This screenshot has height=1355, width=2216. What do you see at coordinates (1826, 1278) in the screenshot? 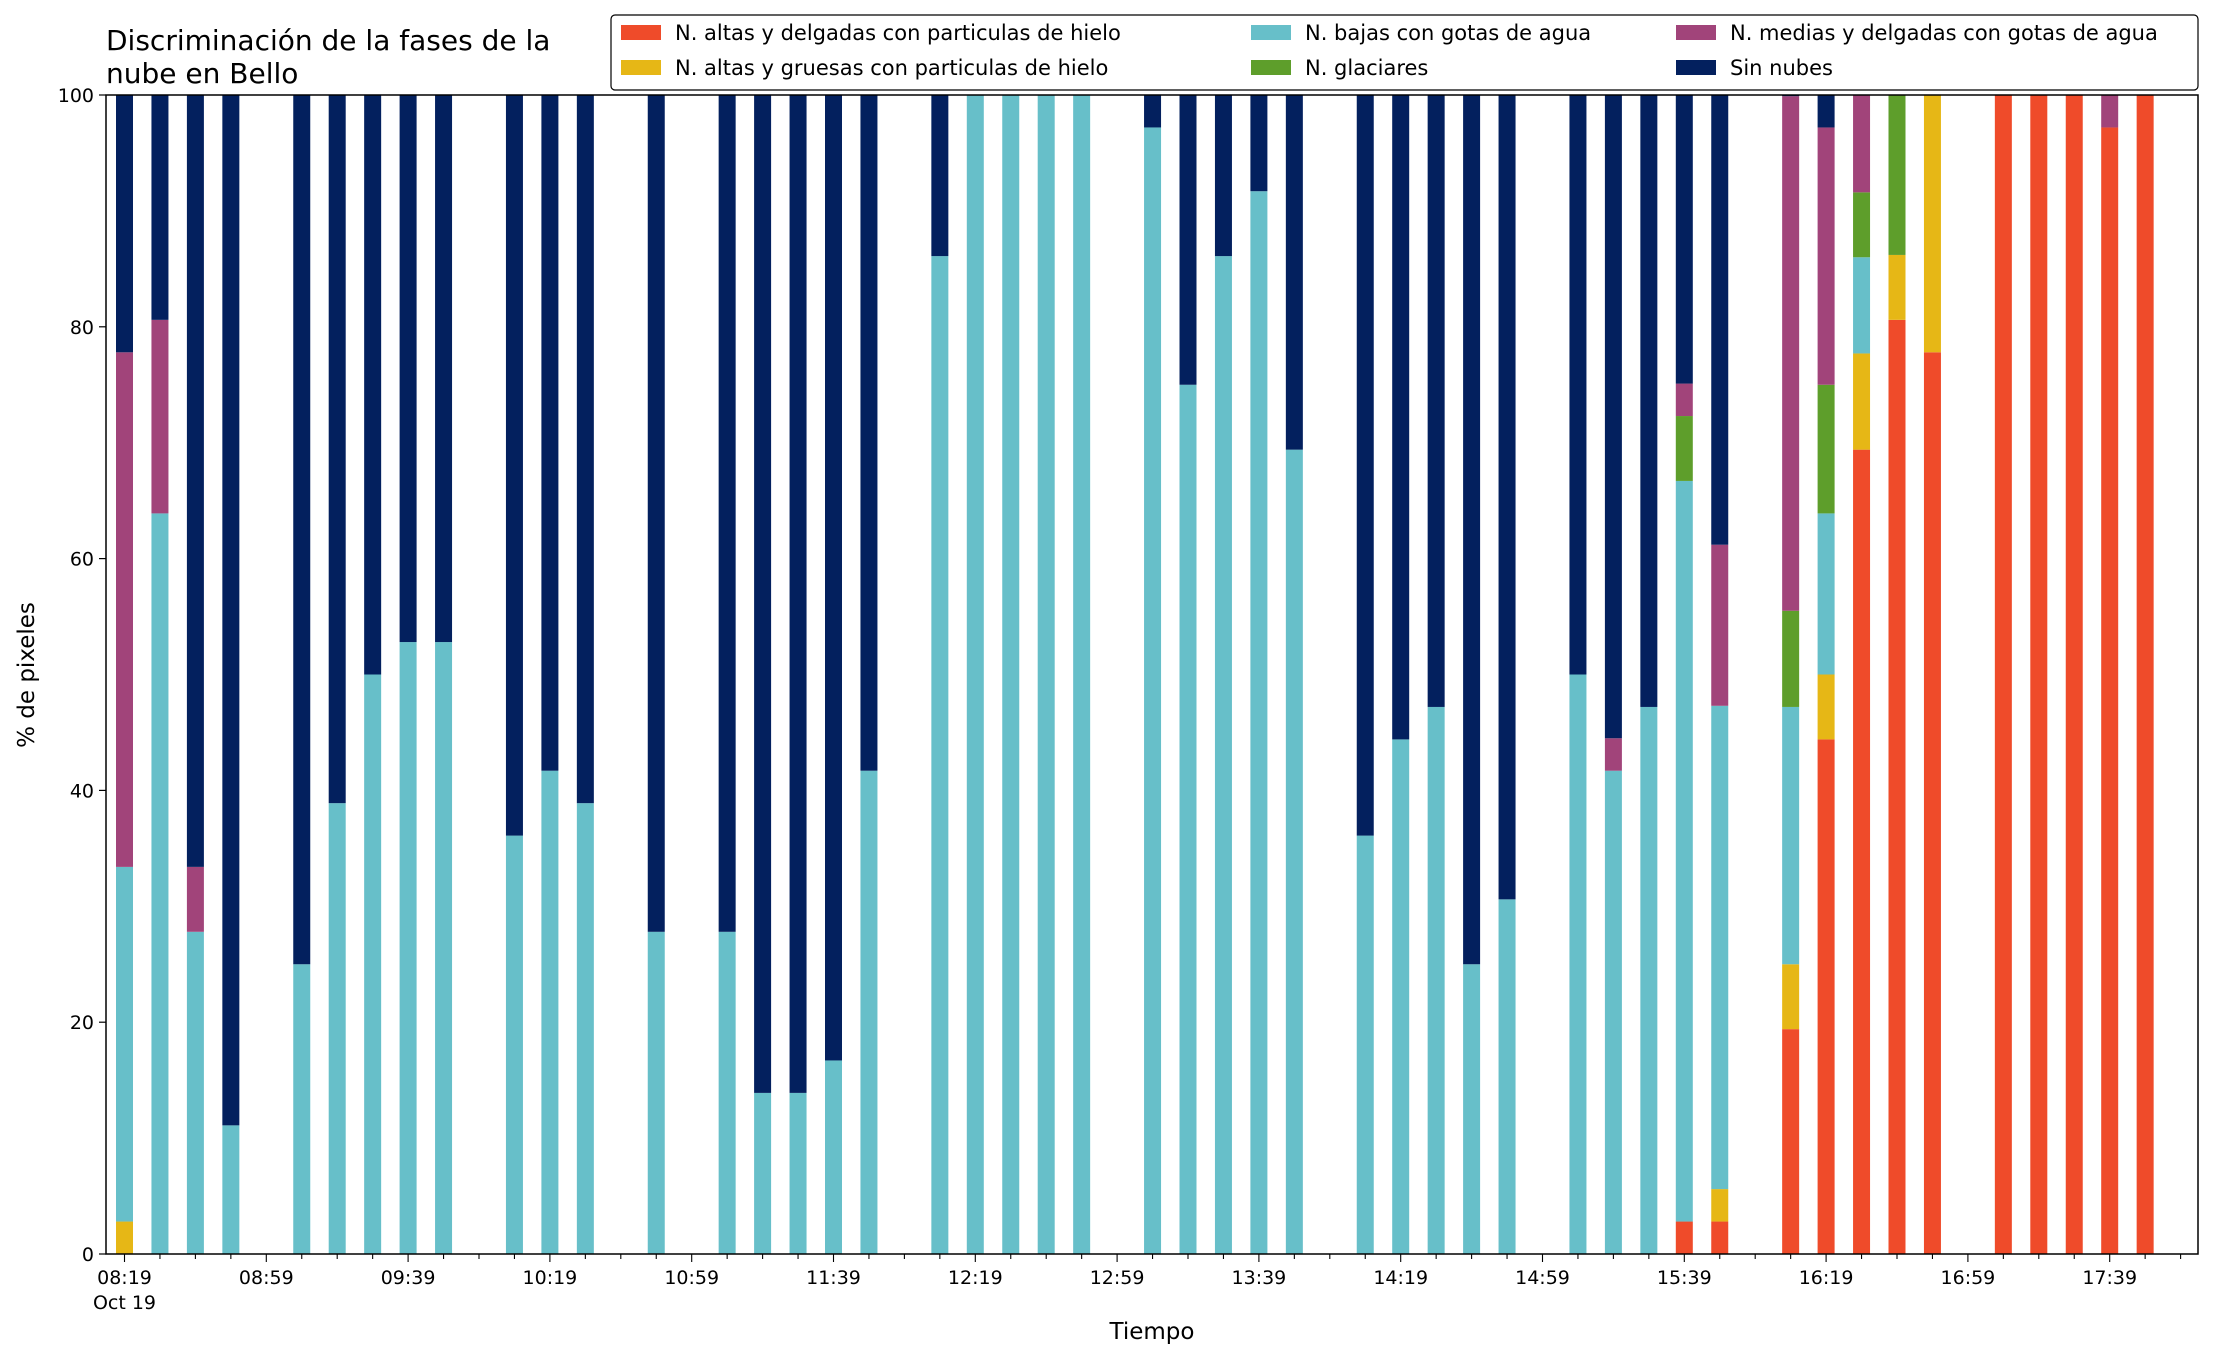
I see `x-tick-label: 16:19` at bounding box center [1826, 1278].